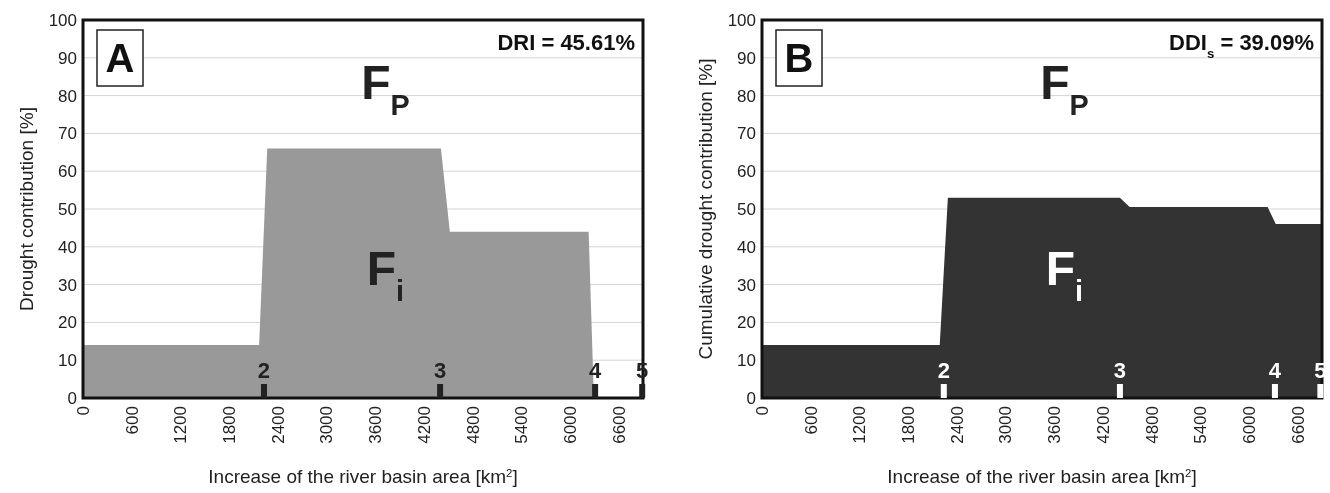  Describe the element at coordinates (566, 42) in the screenshot. I see `annotation: DRI = 45.61%` at that location.